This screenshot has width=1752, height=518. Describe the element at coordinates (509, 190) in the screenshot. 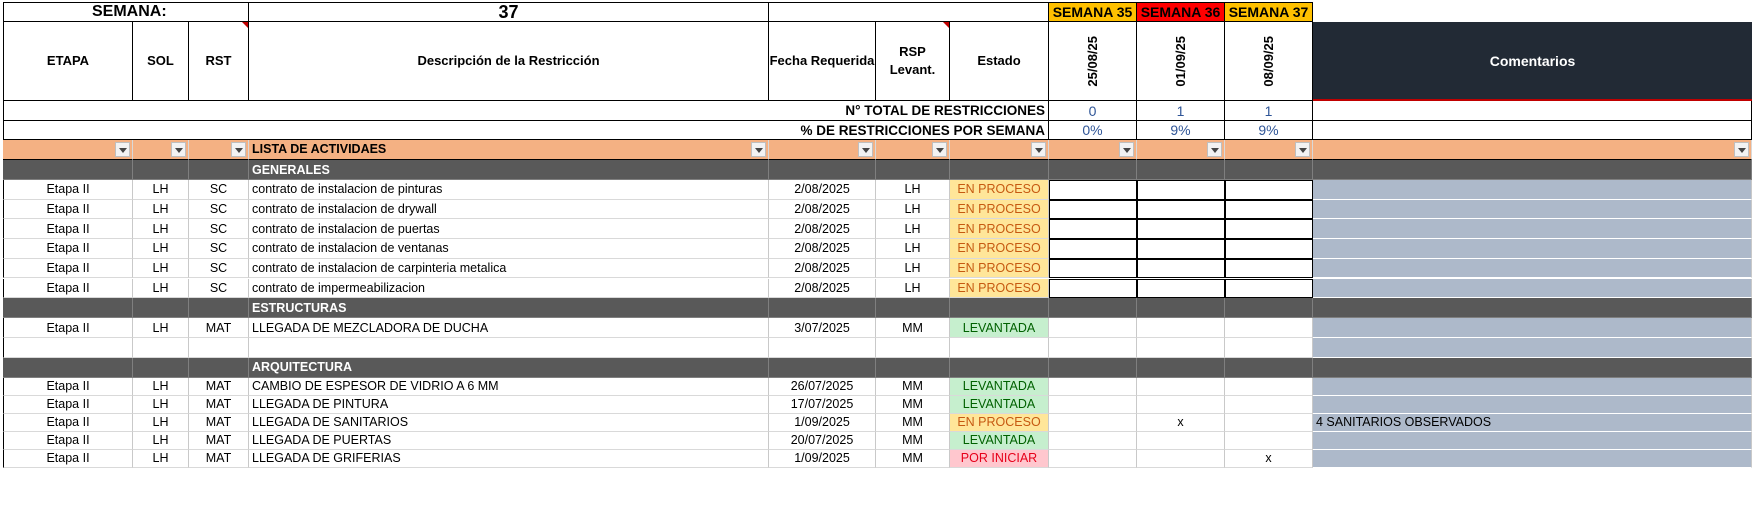

I see `cell-desc: contrato de instalacion de pinturas` at that location.